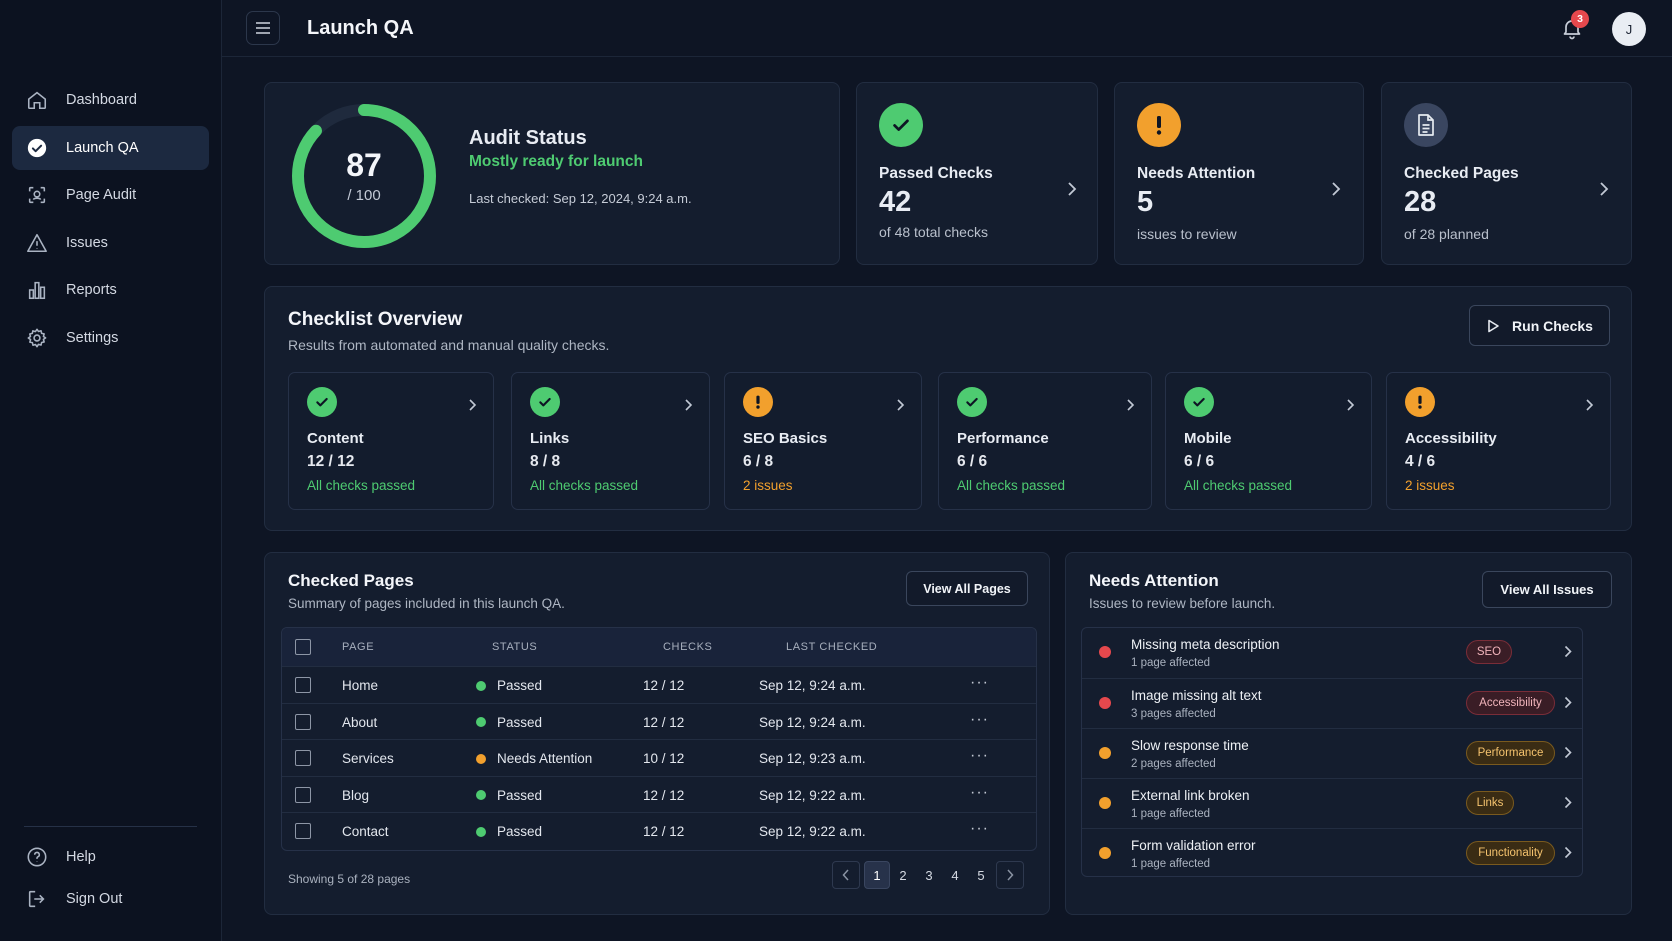 This screenshot has height=941, width=1672. What do you see at coordinates (110, 195) in the screenshot?
I see `sidebar-item-page-audit: Page Audit` at bounding box center [110, 195].